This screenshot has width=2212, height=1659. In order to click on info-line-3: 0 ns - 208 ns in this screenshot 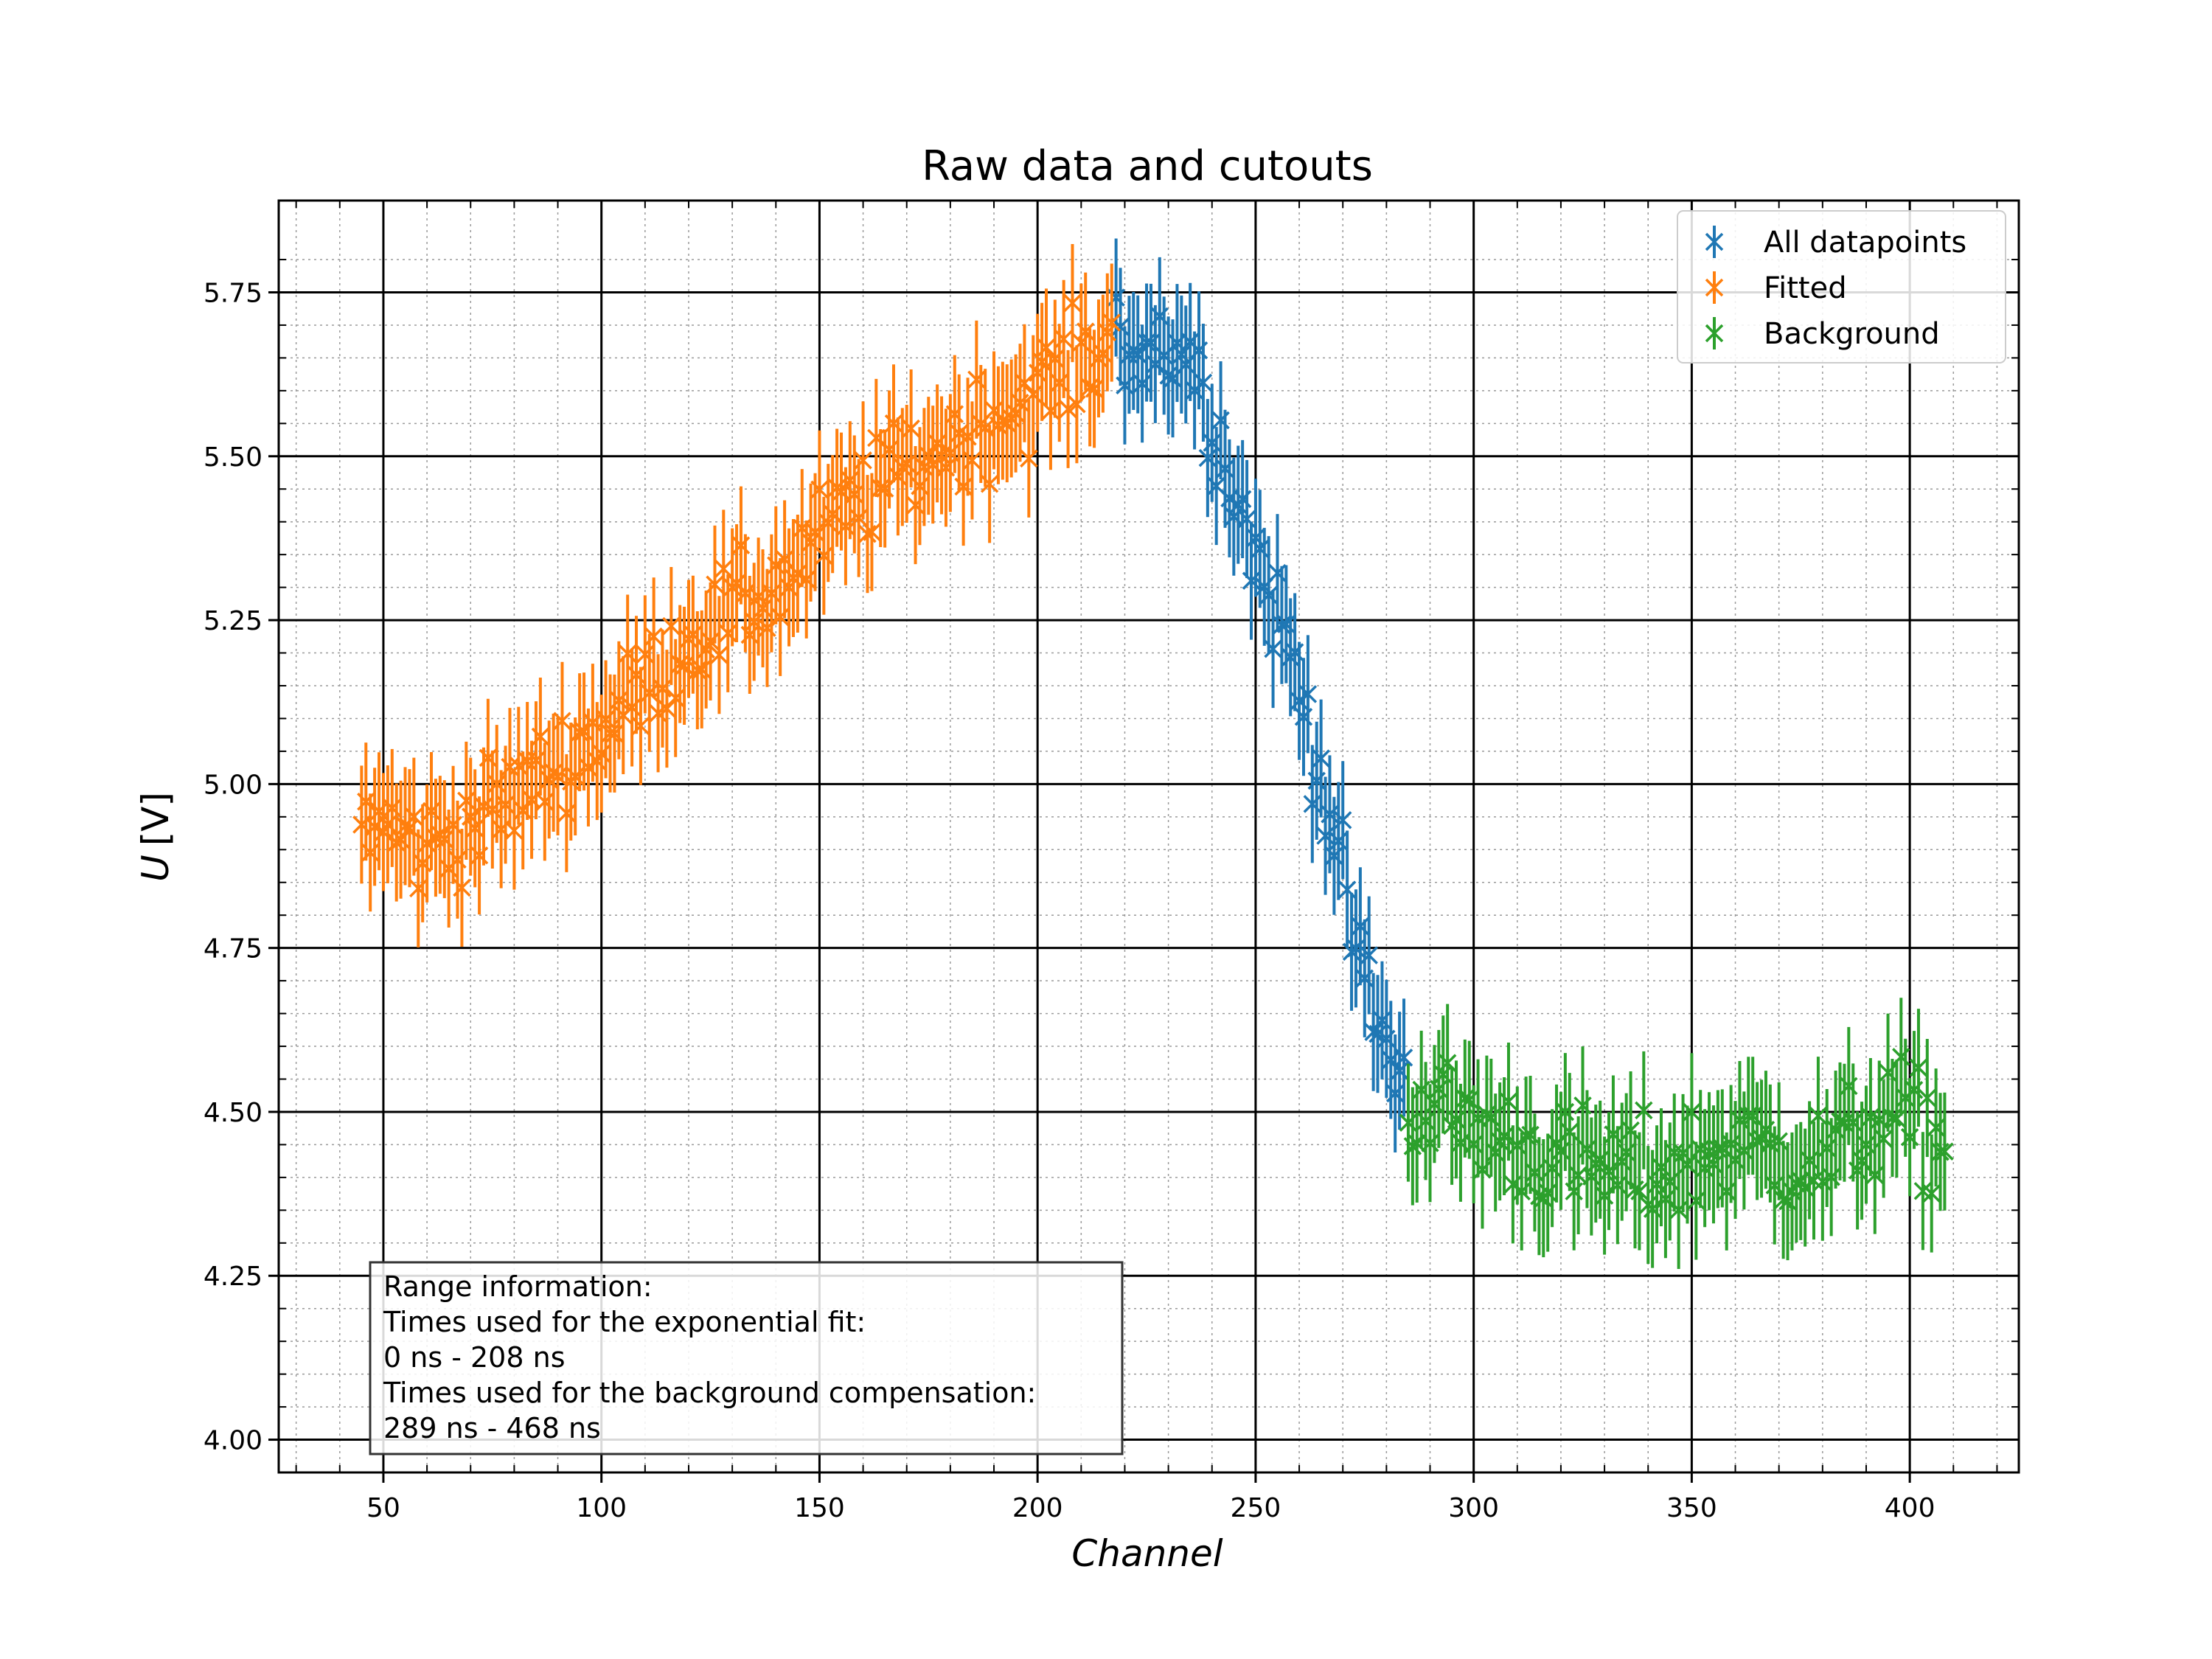, I will do `click(474, 1357)`.